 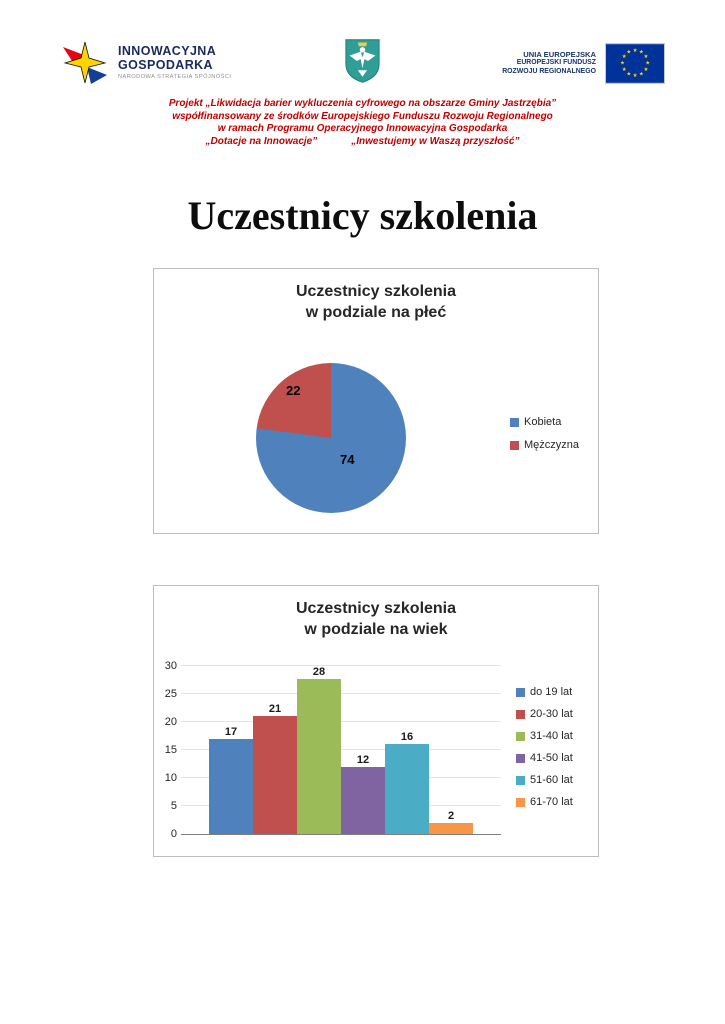 What do you see at coordinates (551, 758) in the screenshot?
I see `legend-label: 41-50 lat` at bounding box center [551, 758].